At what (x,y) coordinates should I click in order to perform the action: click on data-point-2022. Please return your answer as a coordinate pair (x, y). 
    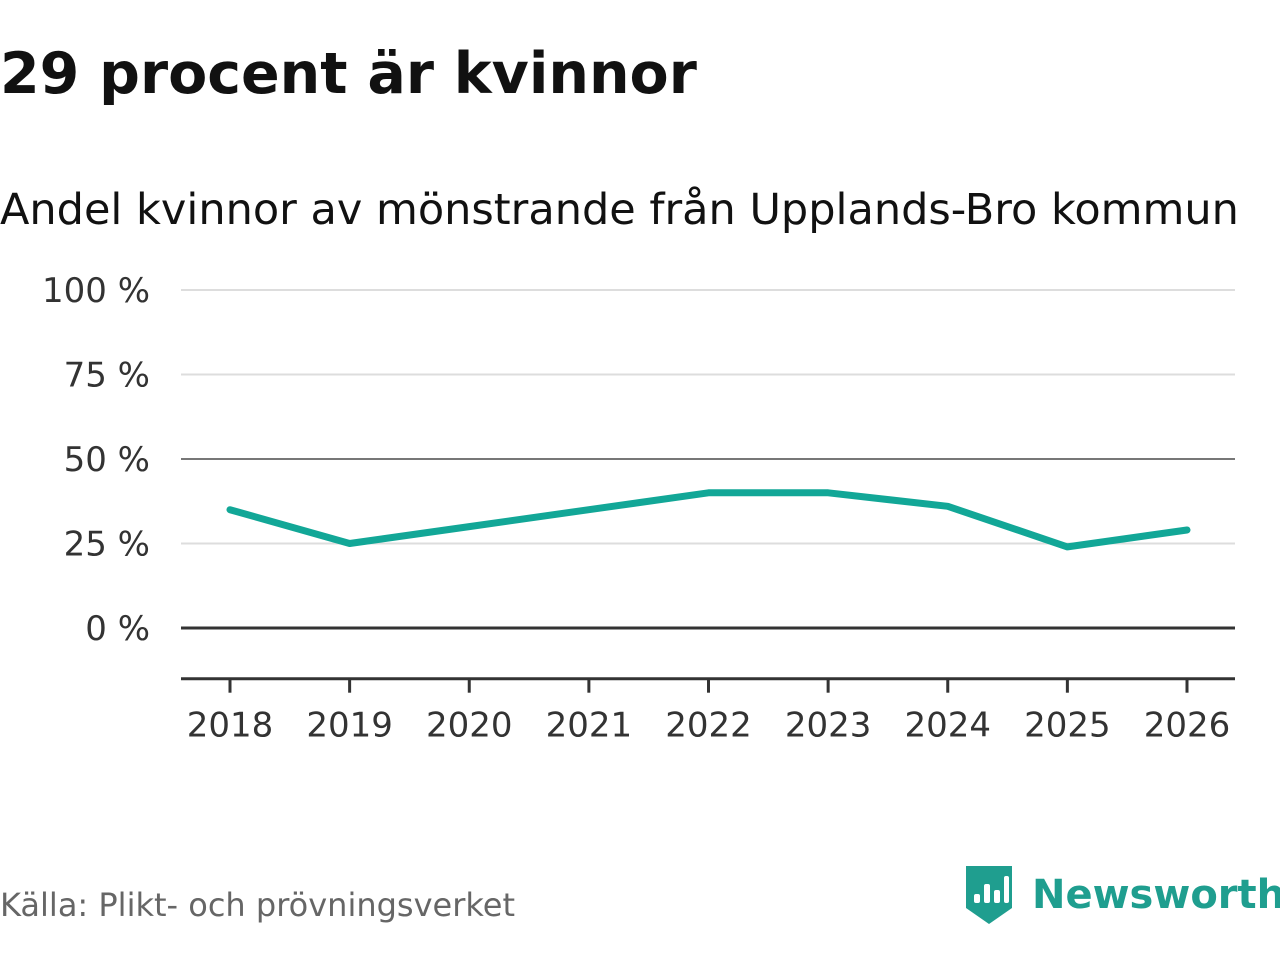
    Looking at the image, I should click on (708, 492).